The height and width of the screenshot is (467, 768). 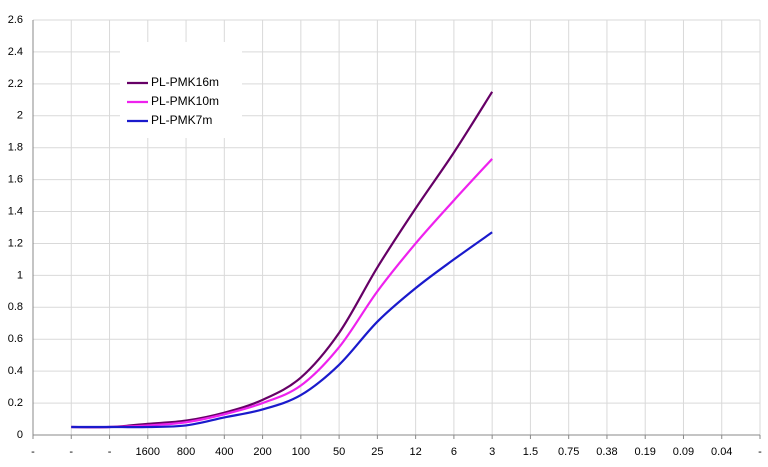 What do you see at coordinates (224, 452) in the screenshot?
I see `x-tick-label: 400` at bounding box center [224, 452].